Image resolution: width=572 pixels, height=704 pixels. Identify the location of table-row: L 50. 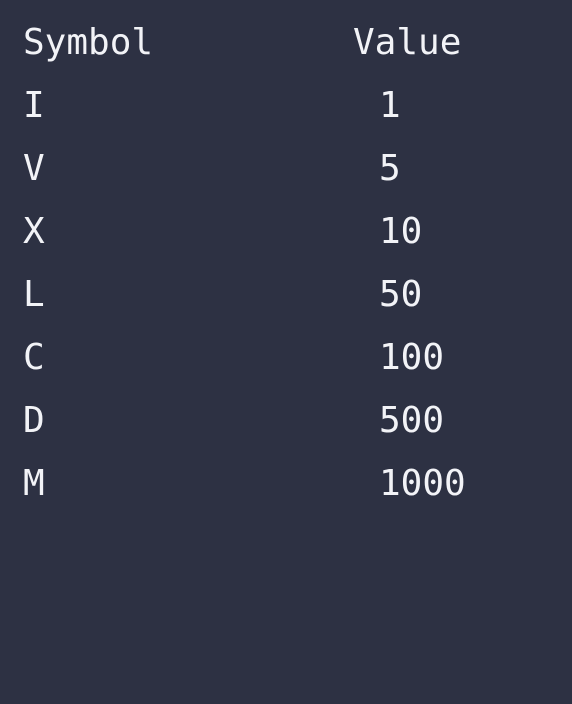
(286, 294).